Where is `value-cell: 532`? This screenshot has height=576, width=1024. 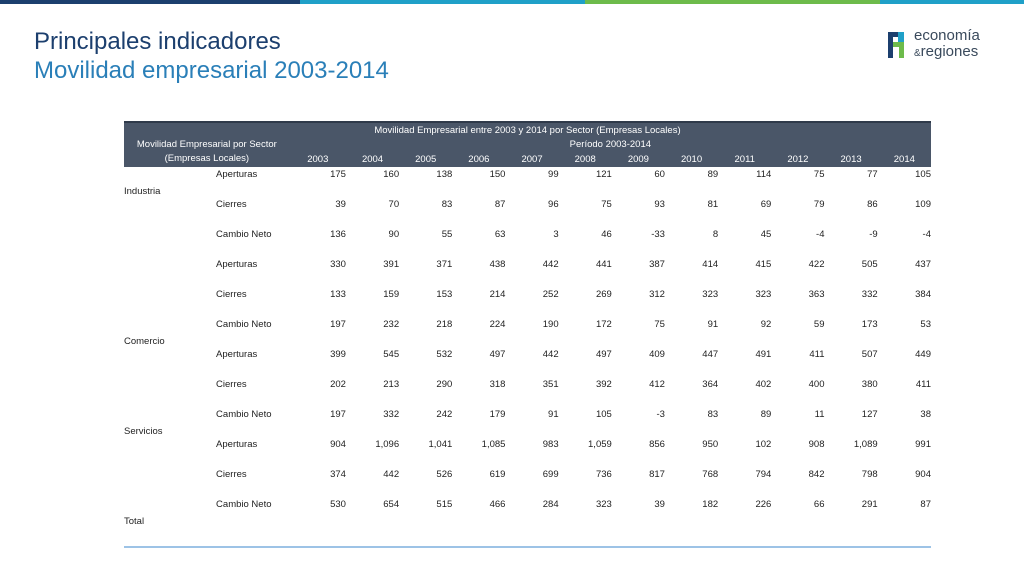
value-cell: 532 is located at coordinates (444, 354).